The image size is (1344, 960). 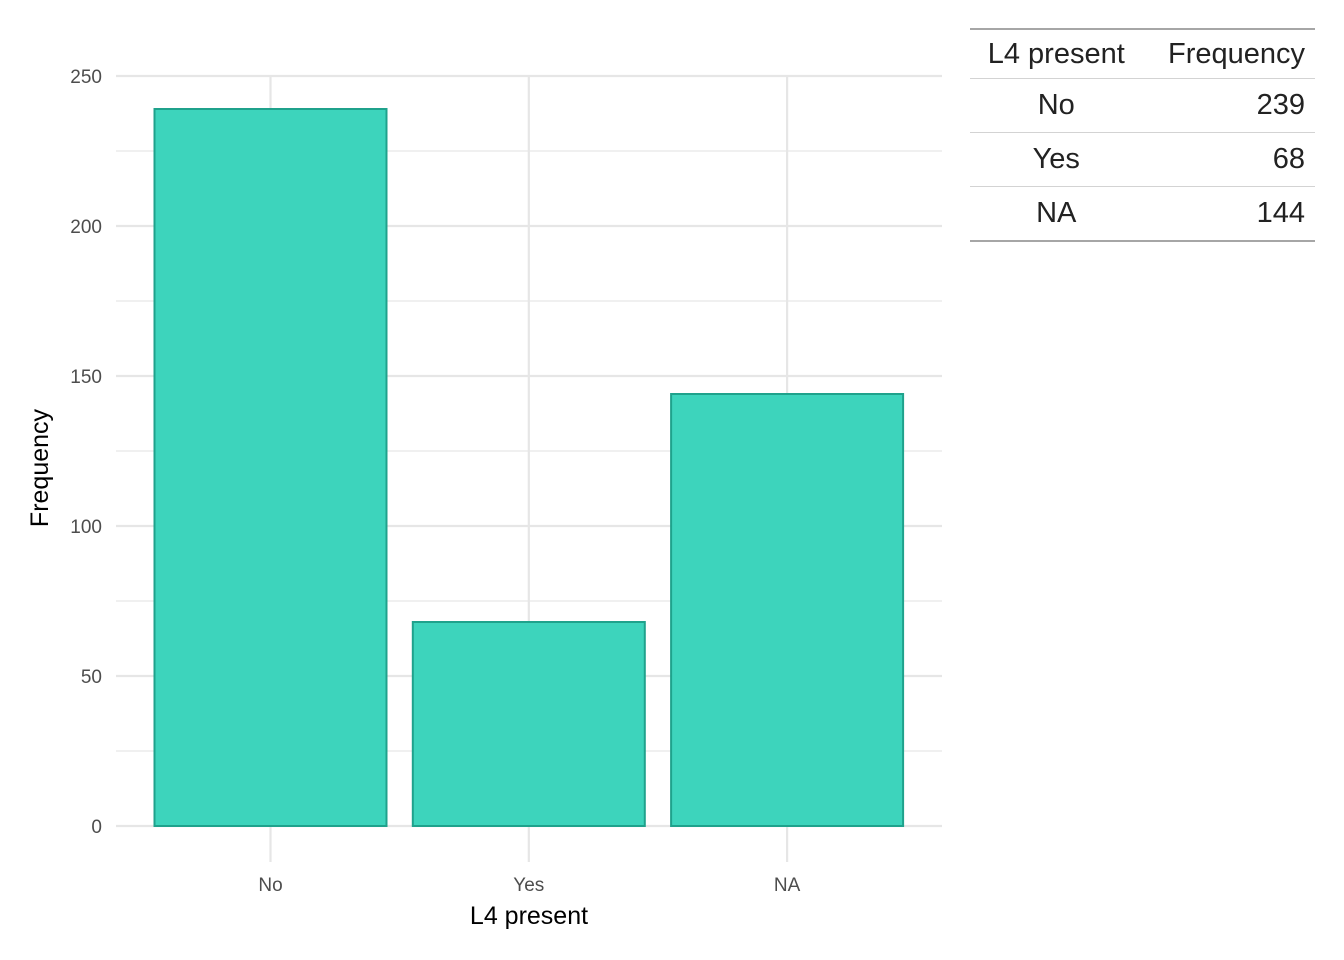 I want to click on bar-na, so click(x=787, y=610).